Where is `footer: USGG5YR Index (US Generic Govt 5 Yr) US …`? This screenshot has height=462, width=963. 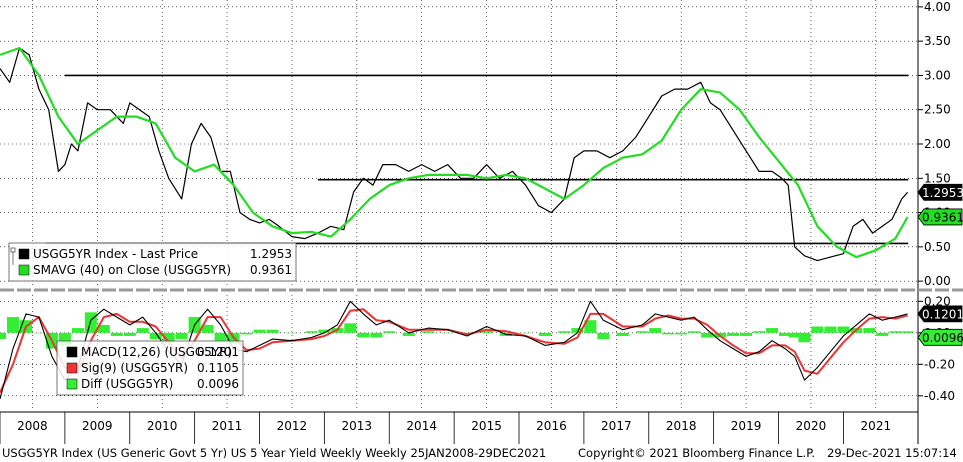
footer: USGG5YR Index (US Generic Govt 5 Yr) US … is located at coordinates (481, 453).